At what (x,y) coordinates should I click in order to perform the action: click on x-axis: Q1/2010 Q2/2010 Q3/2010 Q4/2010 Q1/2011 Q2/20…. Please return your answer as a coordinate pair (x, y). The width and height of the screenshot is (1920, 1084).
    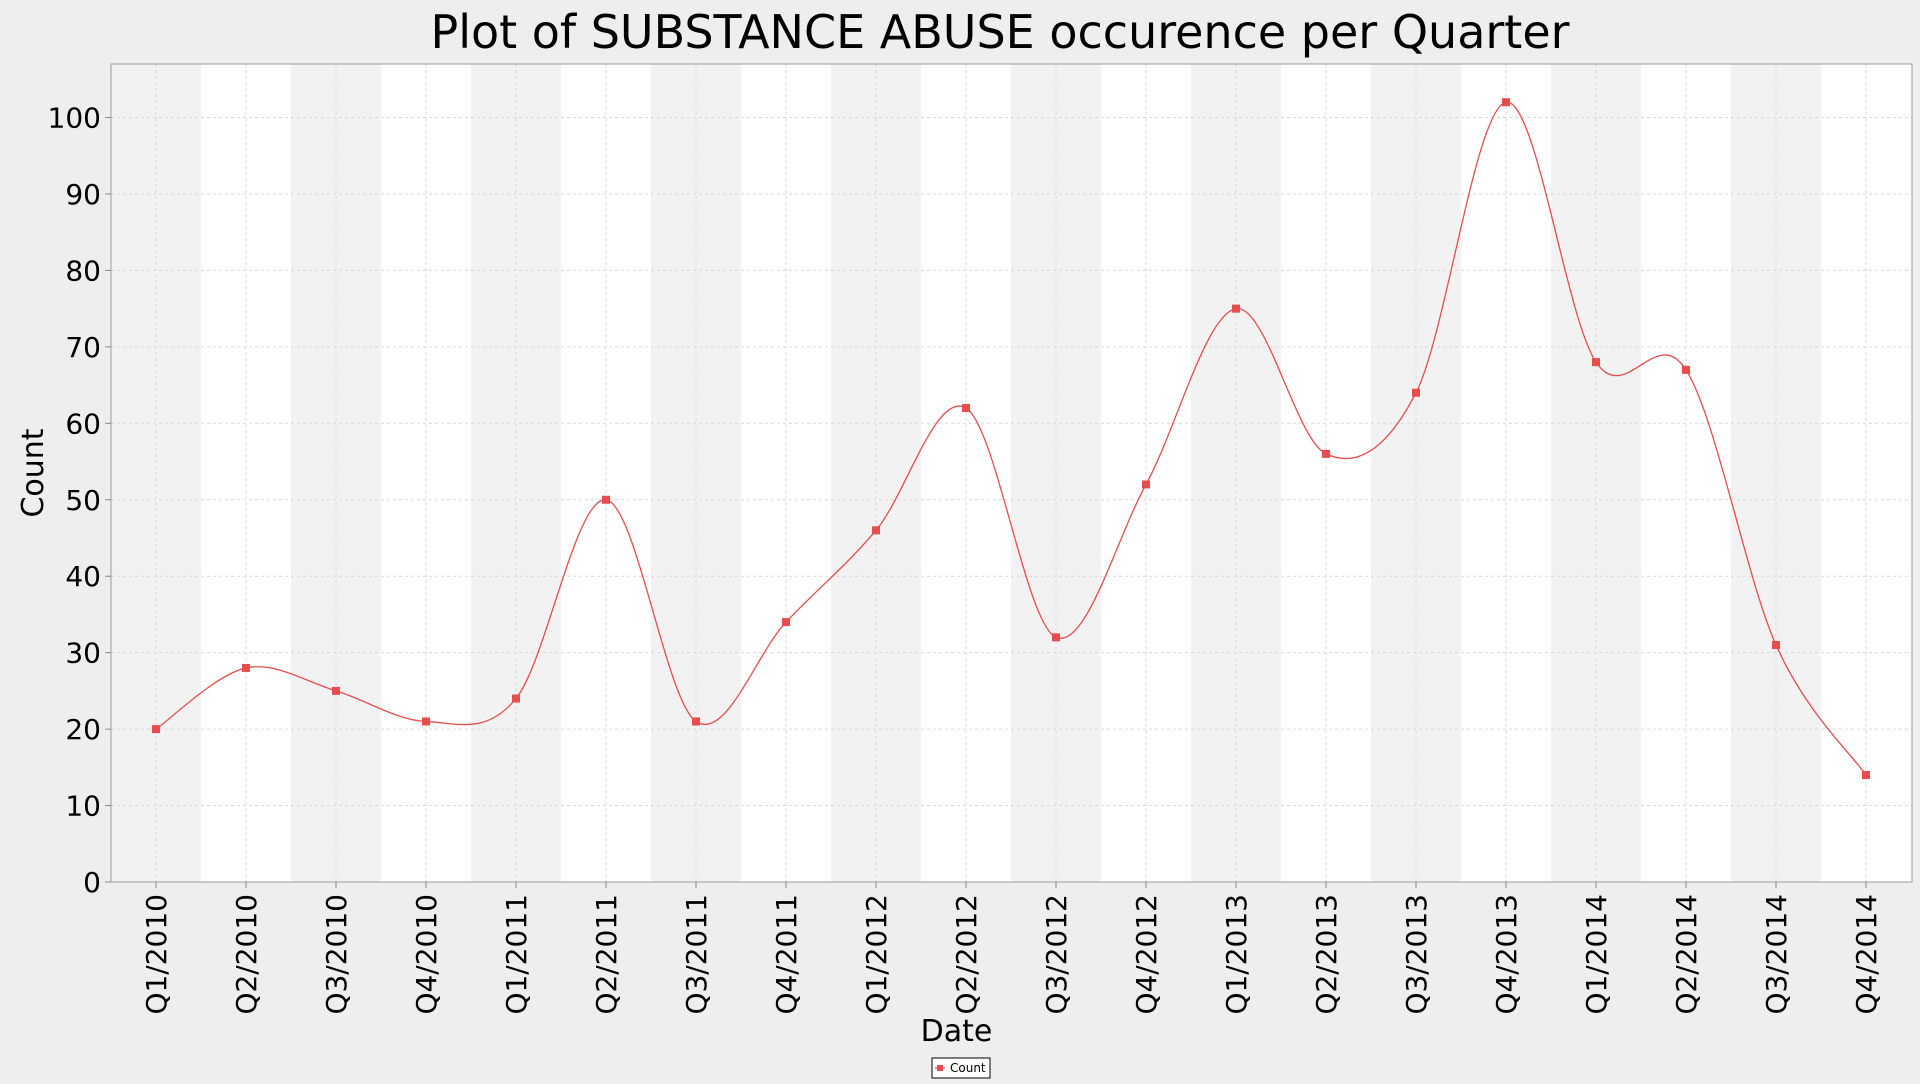
    Looking at the image, I should click on (1011, 948).